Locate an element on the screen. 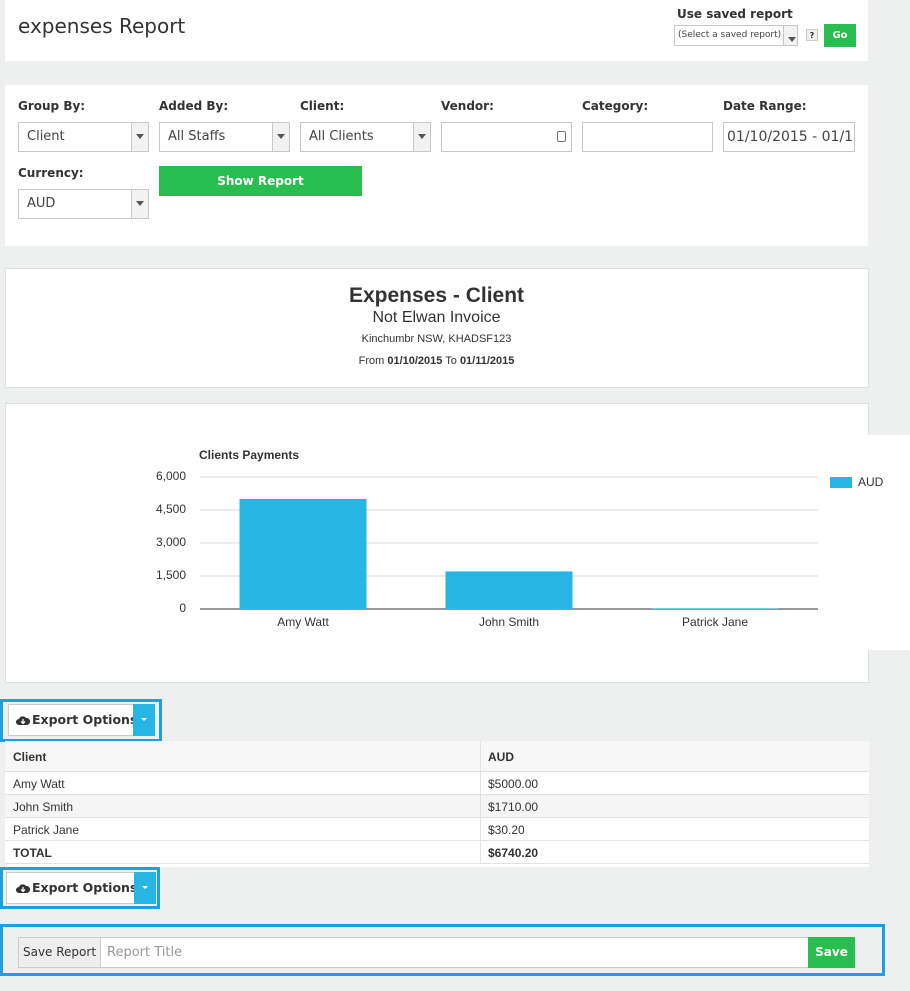 This screenshot has width=910, height=991. table-row: John Smith $1710.00 is located at coordinates (437, 806).